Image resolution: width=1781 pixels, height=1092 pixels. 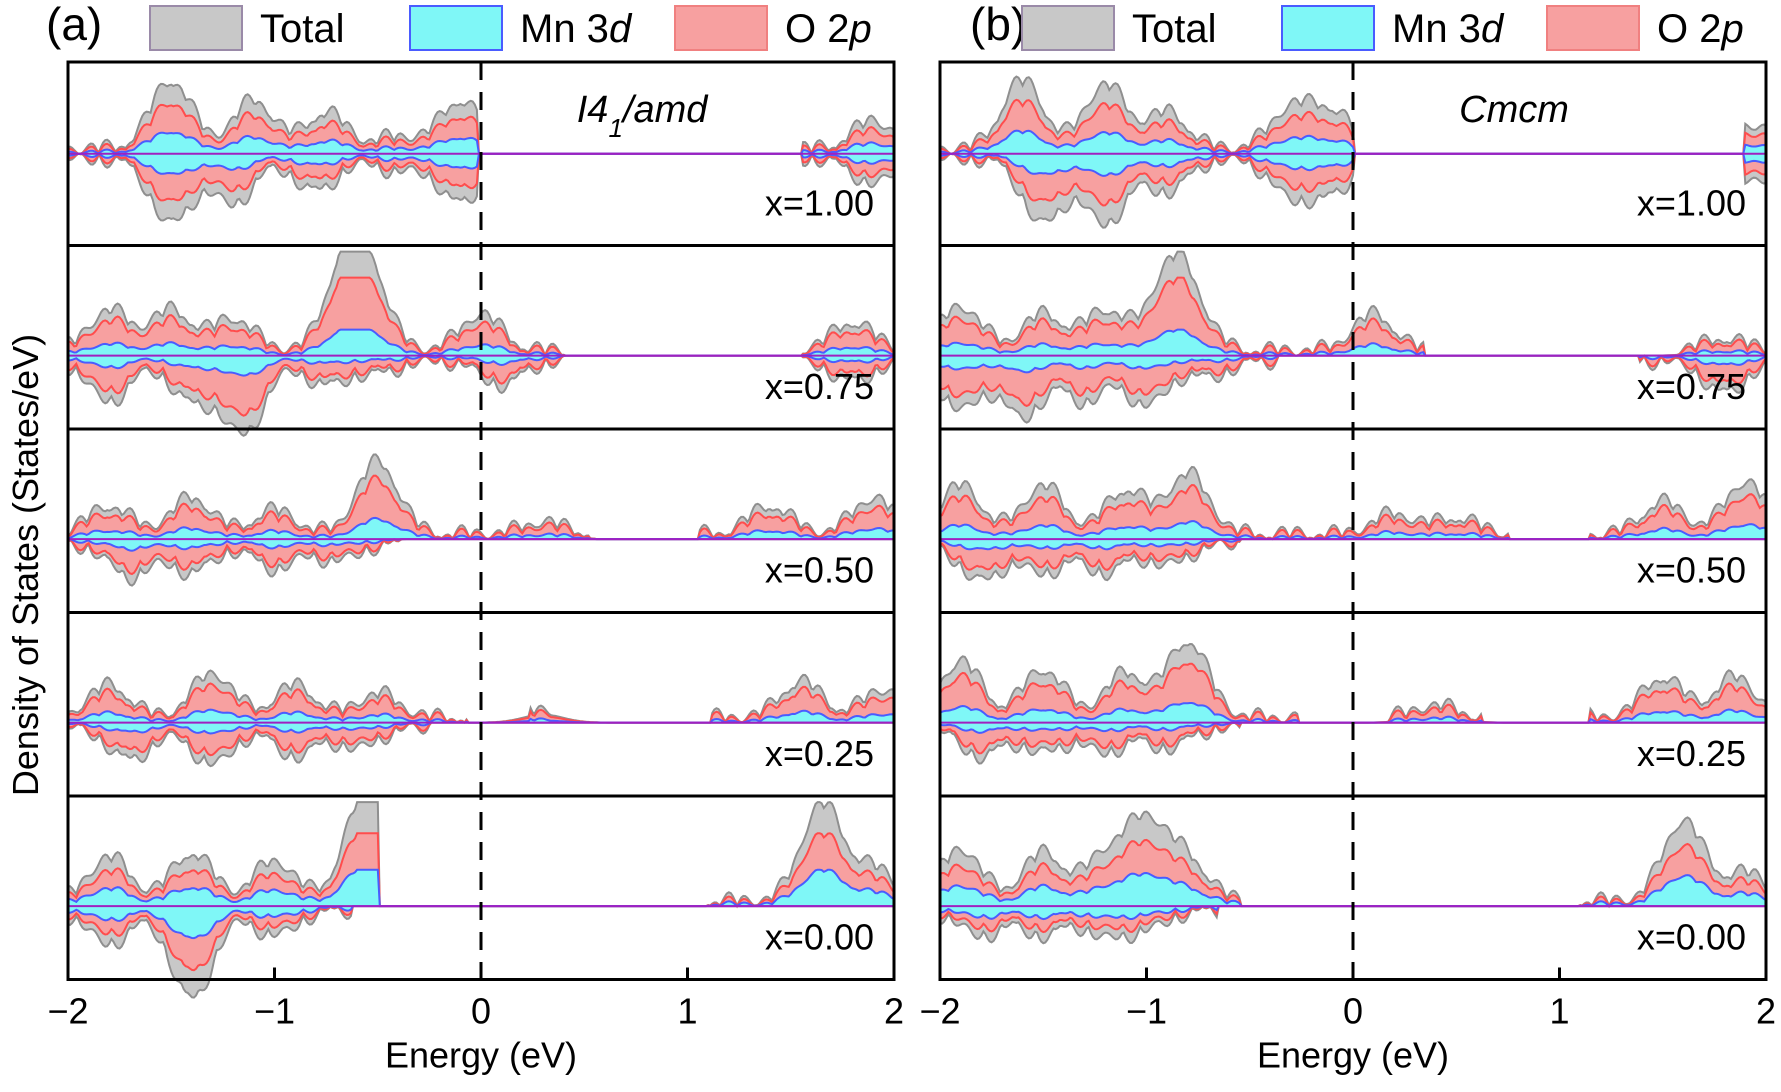 What do you see at coordinates (1514, 110) in the screenshot?
I see `phase-label: Cmcm` at bounding box center [1514, 110].